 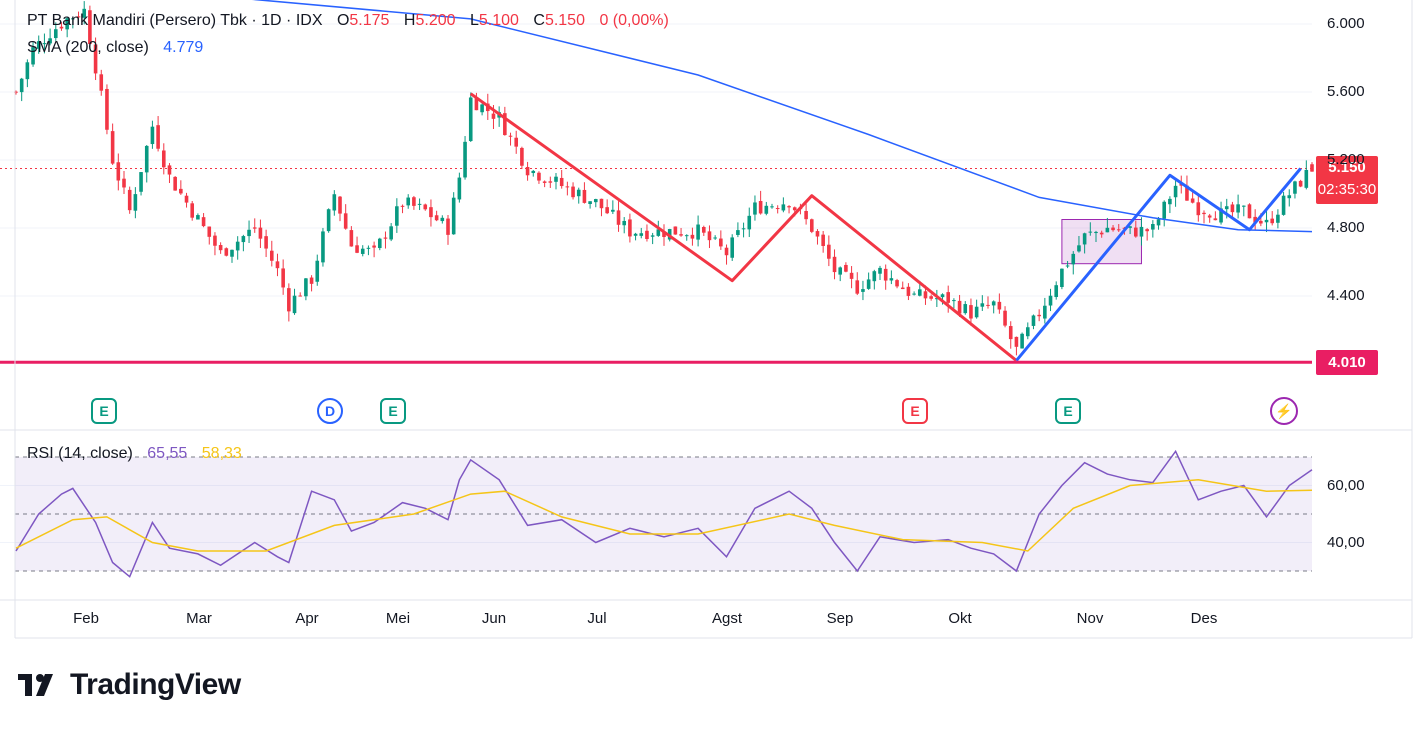 I want to click on brand-name: TradingView, so click(x=155, y=684).